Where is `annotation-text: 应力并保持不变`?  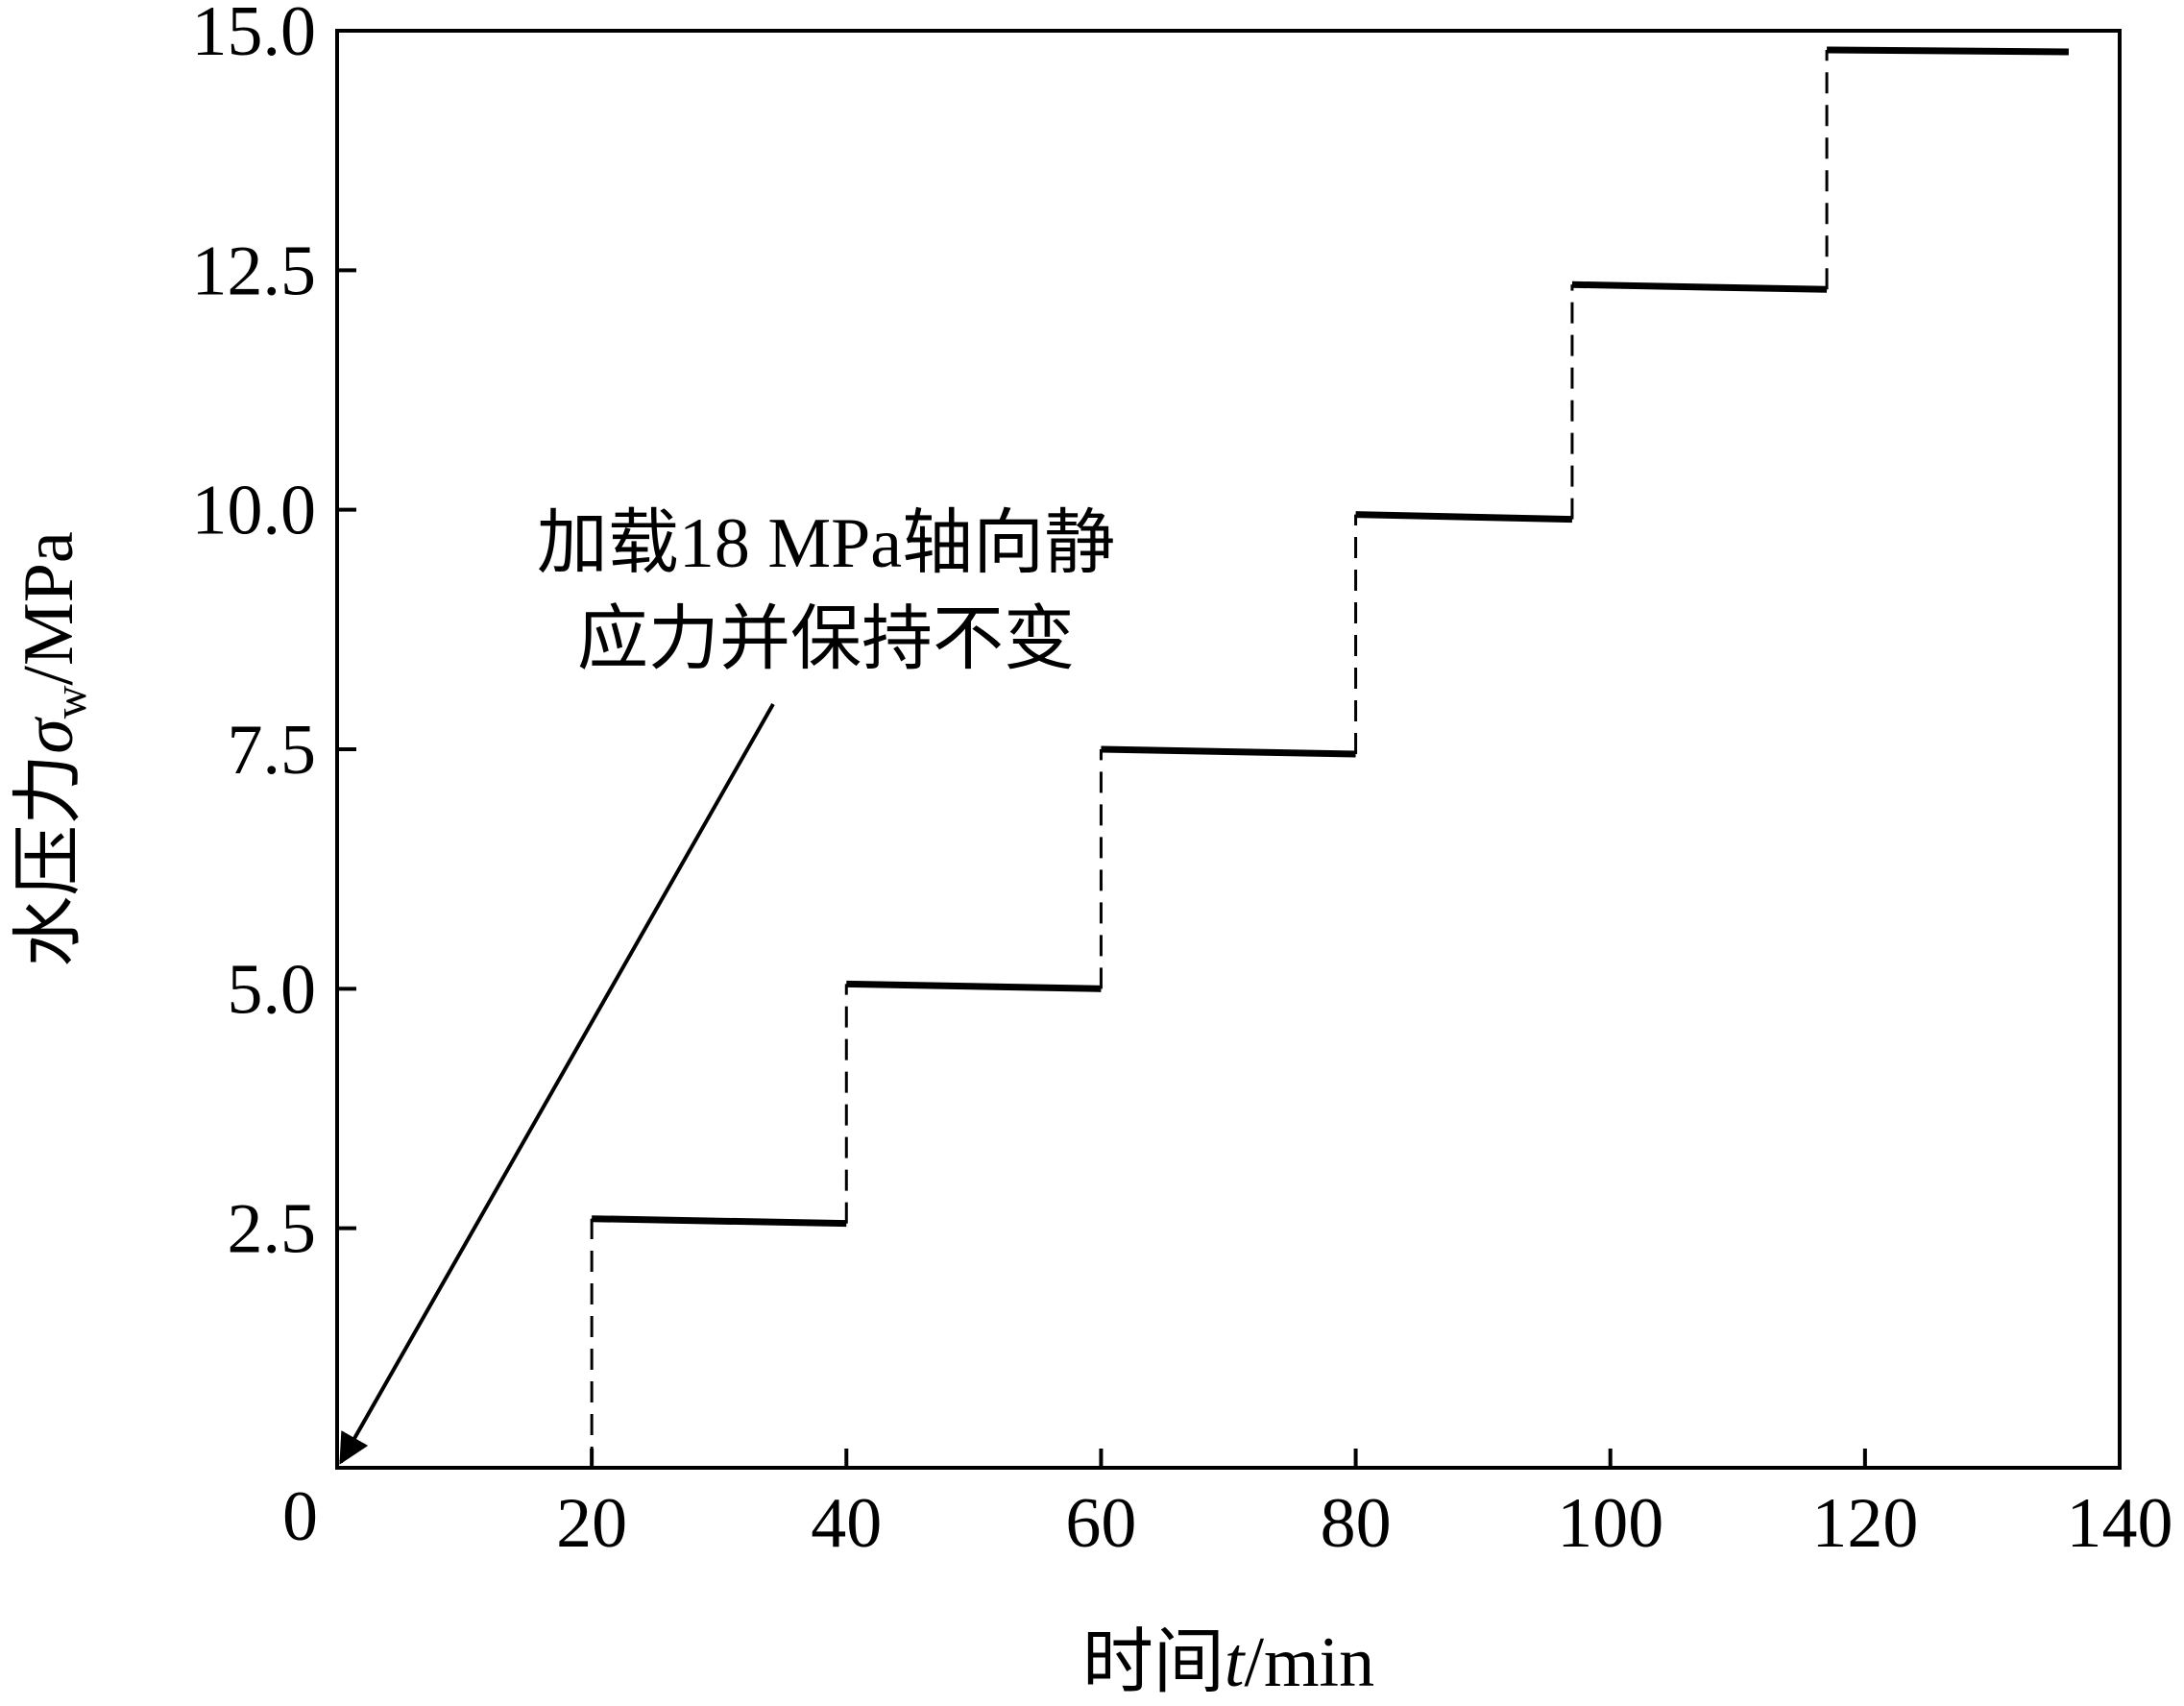
annotation-text: 应力并保持不变 is located at coordinates (826, 639).